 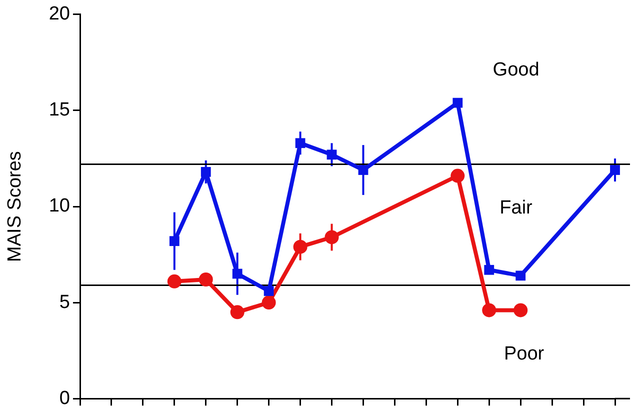 What do you see at coordinates (64, 398) in the screenshot?
I see `y-tick-label: 0` at bounding box center [64, 398].